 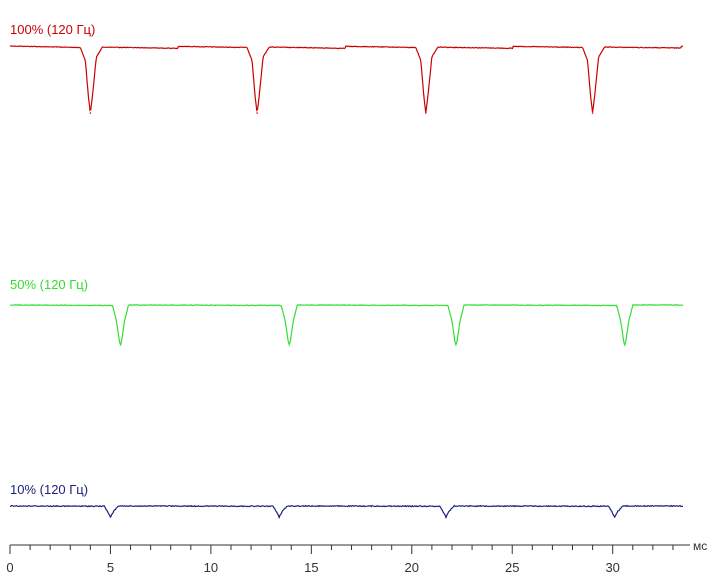 I want to click on series-label: 10% (120 Гц), so click(x=49, y=489).